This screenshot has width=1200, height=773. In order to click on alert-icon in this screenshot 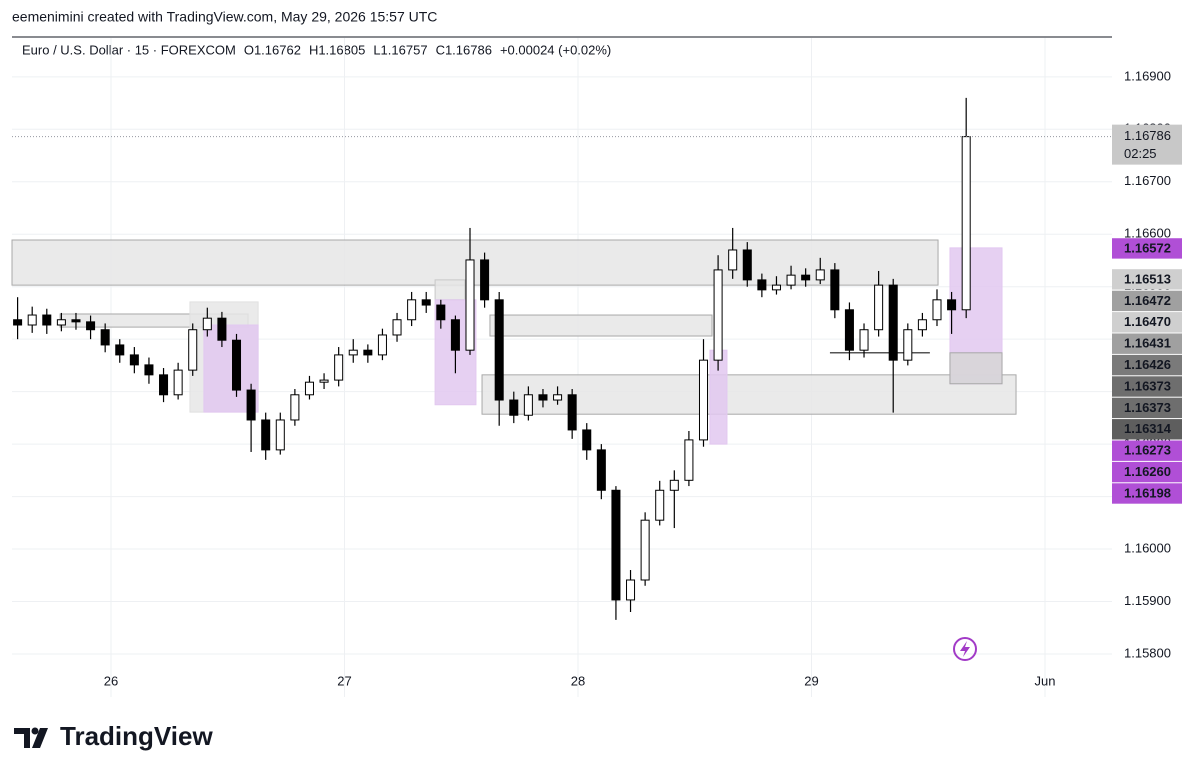, I will do `click(965, 649)`.